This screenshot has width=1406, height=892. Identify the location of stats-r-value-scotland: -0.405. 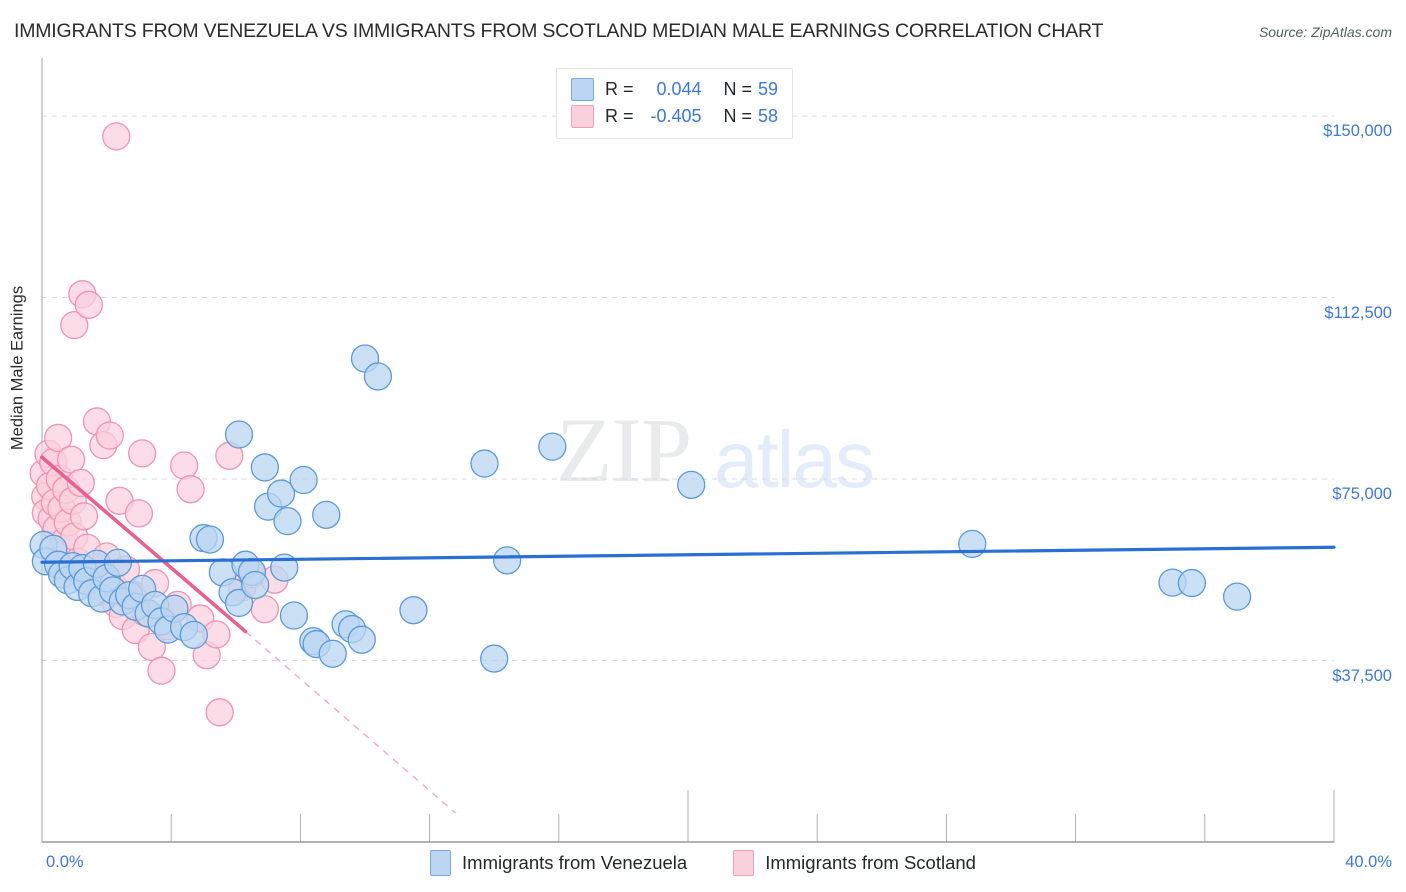
(676, 116).